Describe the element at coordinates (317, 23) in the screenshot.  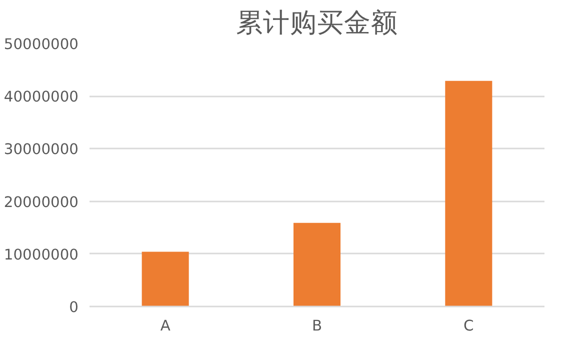
I see `chart-title: 累计购买金额` at that location.